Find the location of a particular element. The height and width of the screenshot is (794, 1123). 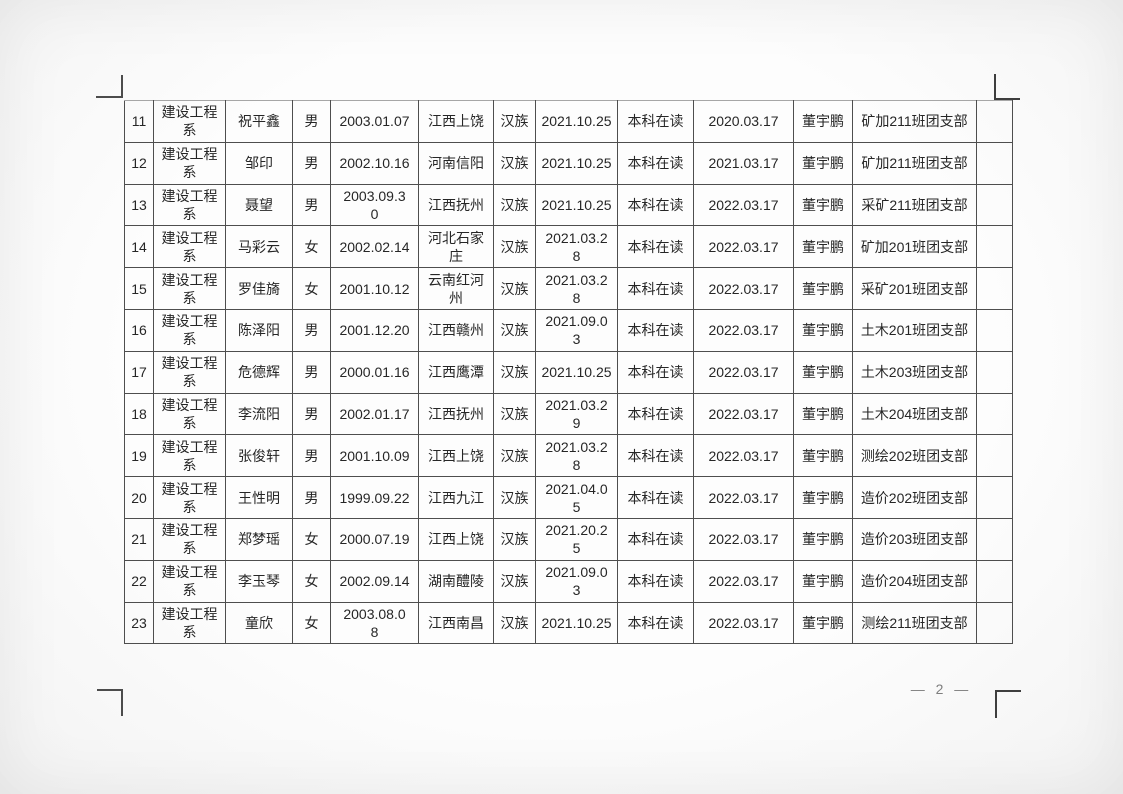

cell-origin: 江西赣州 is located at coordinates (456, 330).